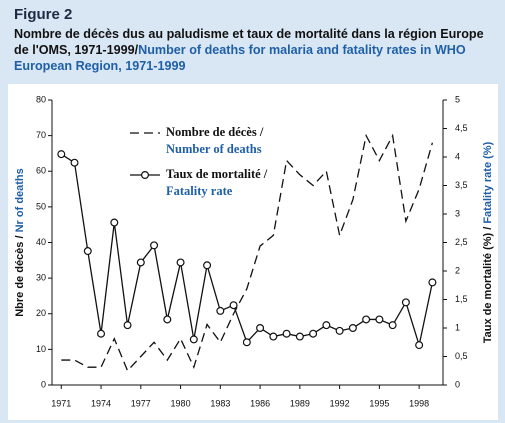 This screenshot has height=423, width=505. What do you see at coordinates (199, 191) in the screenshot?
I see `legend-label-en: Fatality rate` at bounding box center [199, 191].